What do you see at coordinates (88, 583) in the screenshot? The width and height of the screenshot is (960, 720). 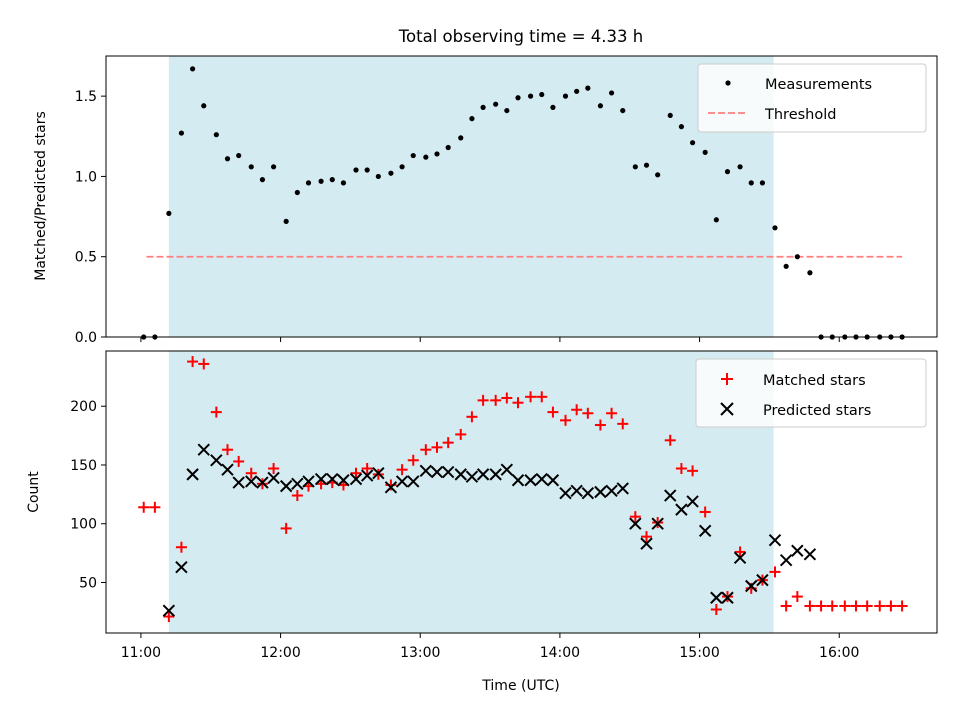 I see `ytick-label: 50` at bounding box center [88, 583].